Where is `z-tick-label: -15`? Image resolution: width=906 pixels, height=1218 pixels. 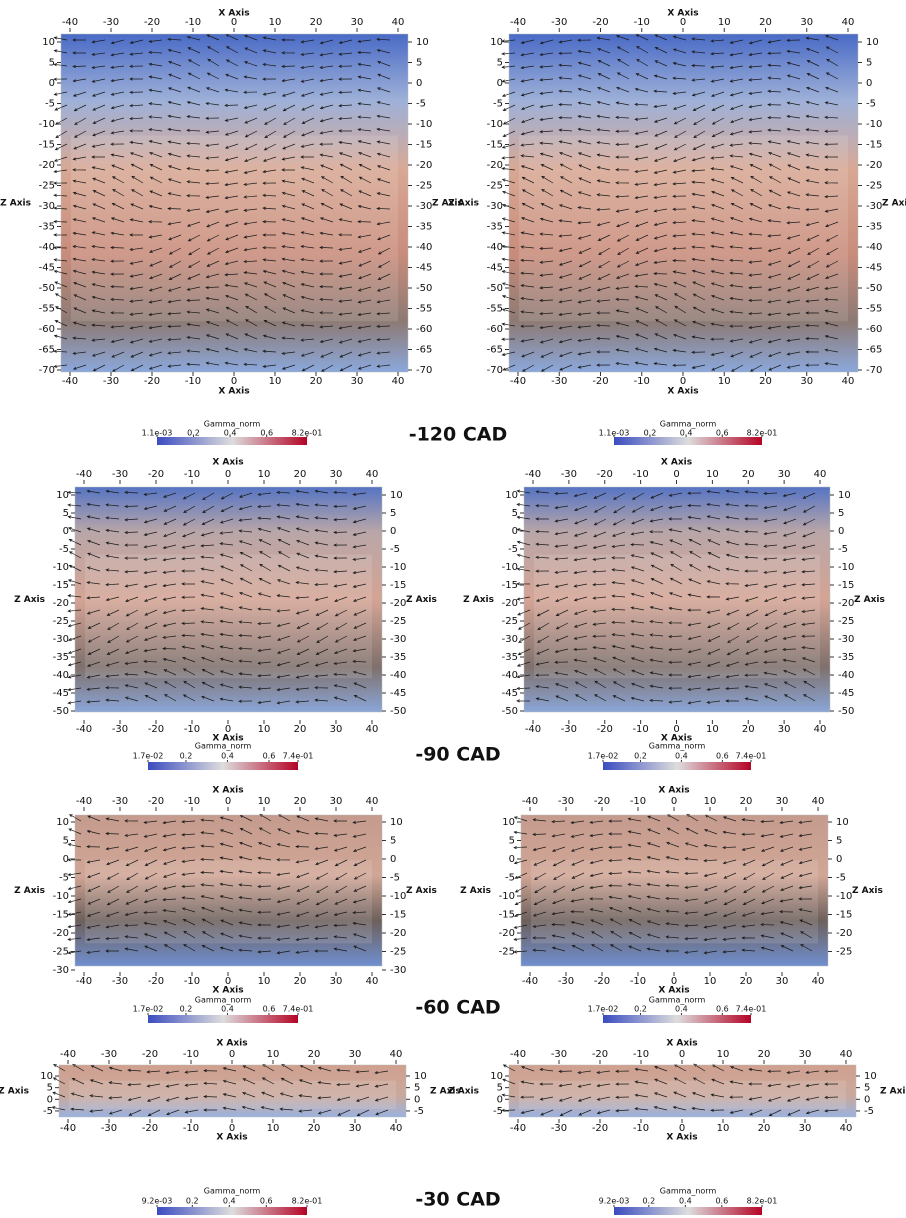
z-tick-label: -15 is located at coordinates (61, 915).